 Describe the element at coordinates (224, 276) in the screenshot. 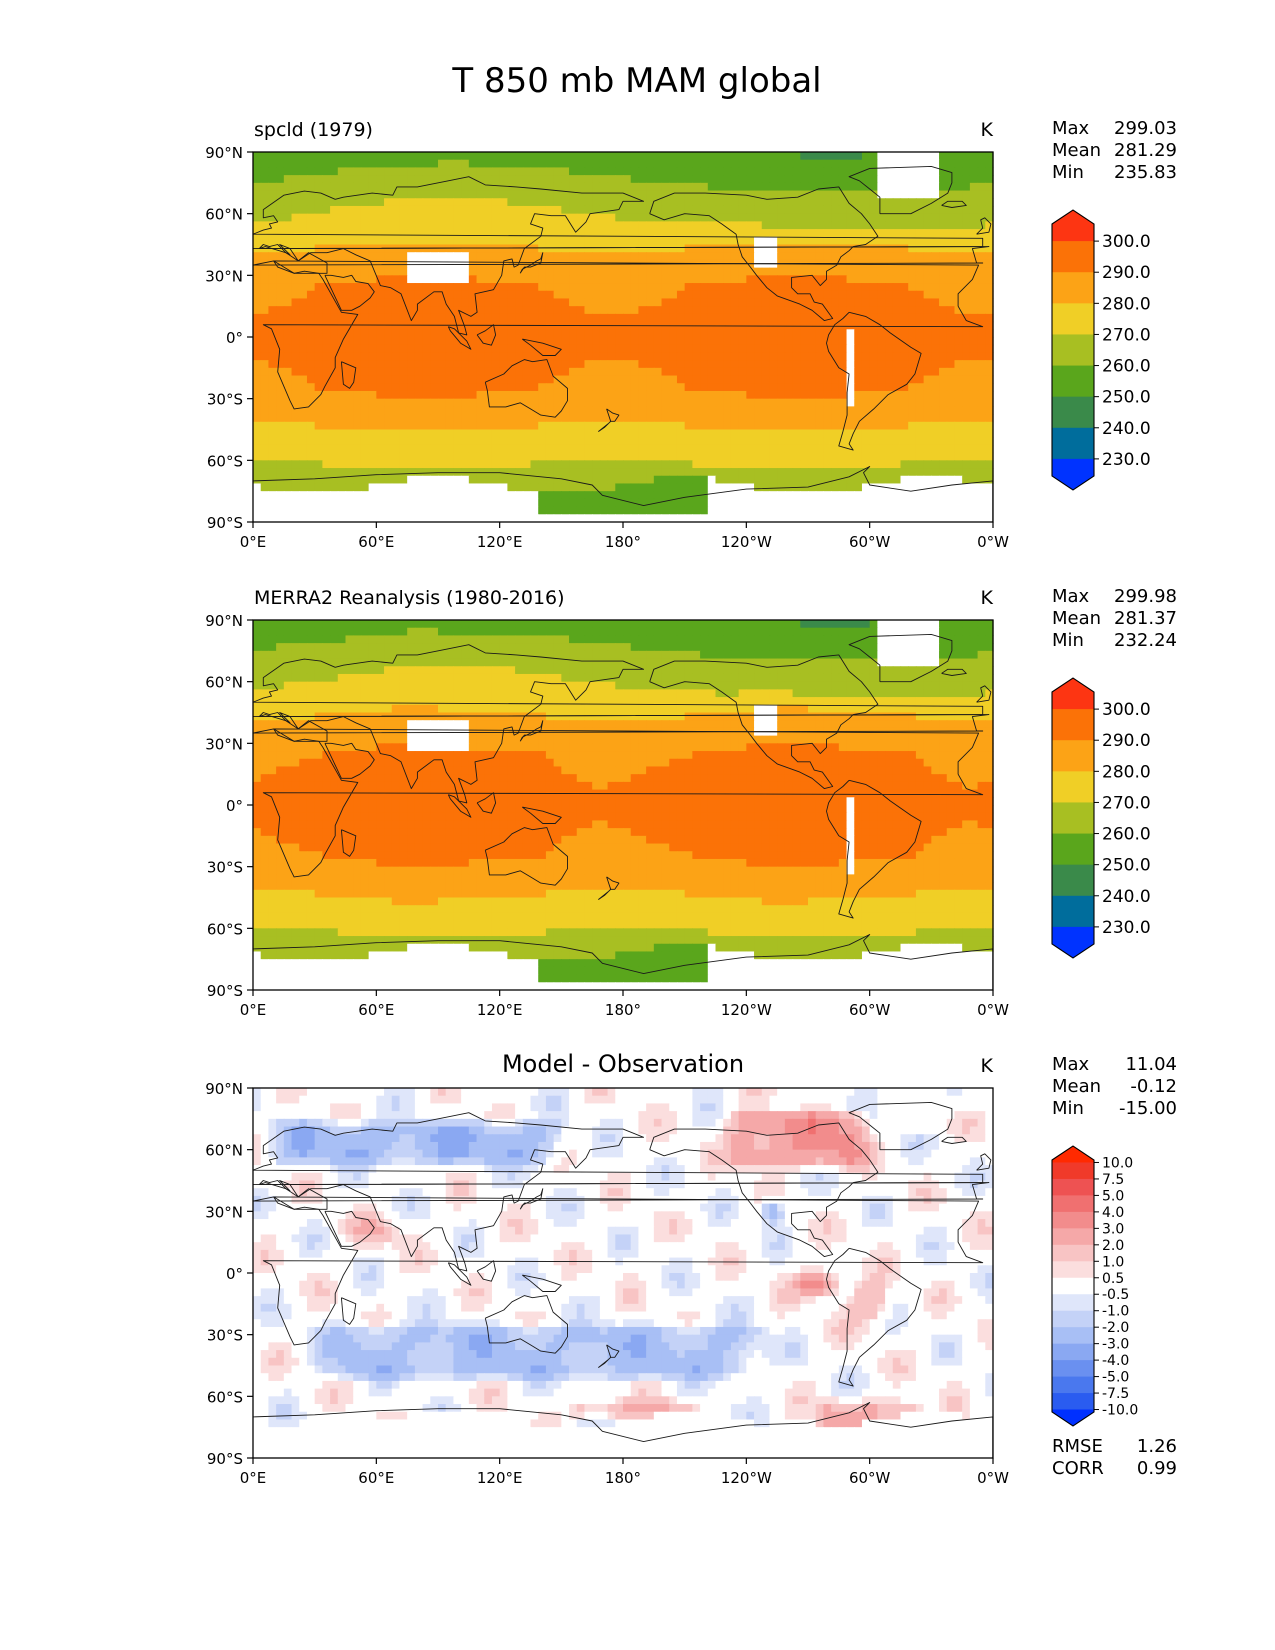

I see `y-tick-label: 30°N` at that location.